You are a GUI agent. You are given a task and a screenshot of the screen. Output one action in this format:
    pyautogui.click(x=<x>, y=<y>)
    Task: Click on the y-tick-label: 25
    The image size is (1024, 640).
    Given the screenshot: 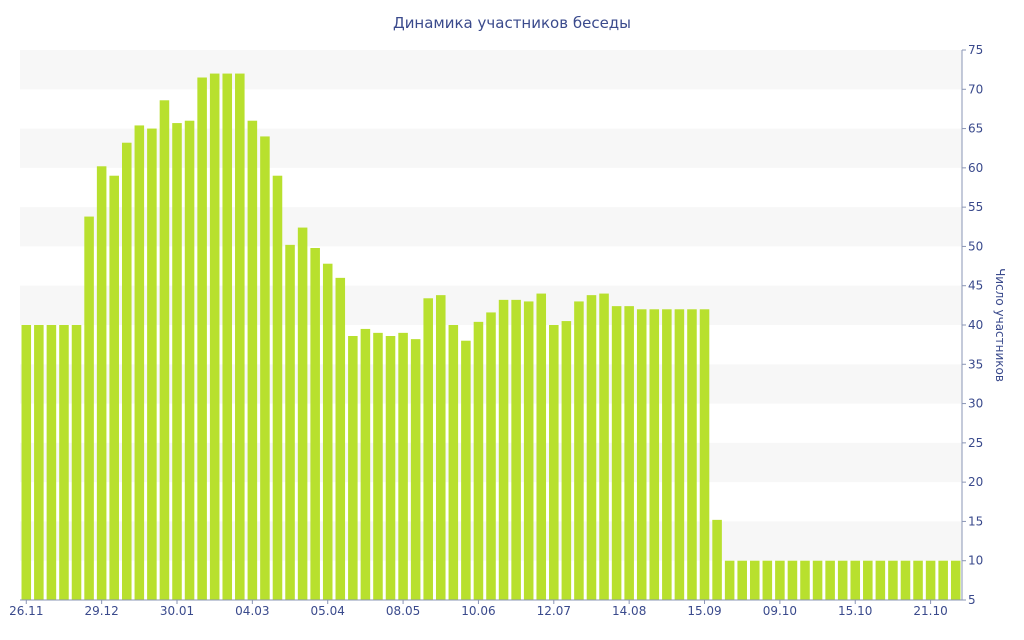 What is the action you would take?
    pyautogui.click(x=975, y=443)
    